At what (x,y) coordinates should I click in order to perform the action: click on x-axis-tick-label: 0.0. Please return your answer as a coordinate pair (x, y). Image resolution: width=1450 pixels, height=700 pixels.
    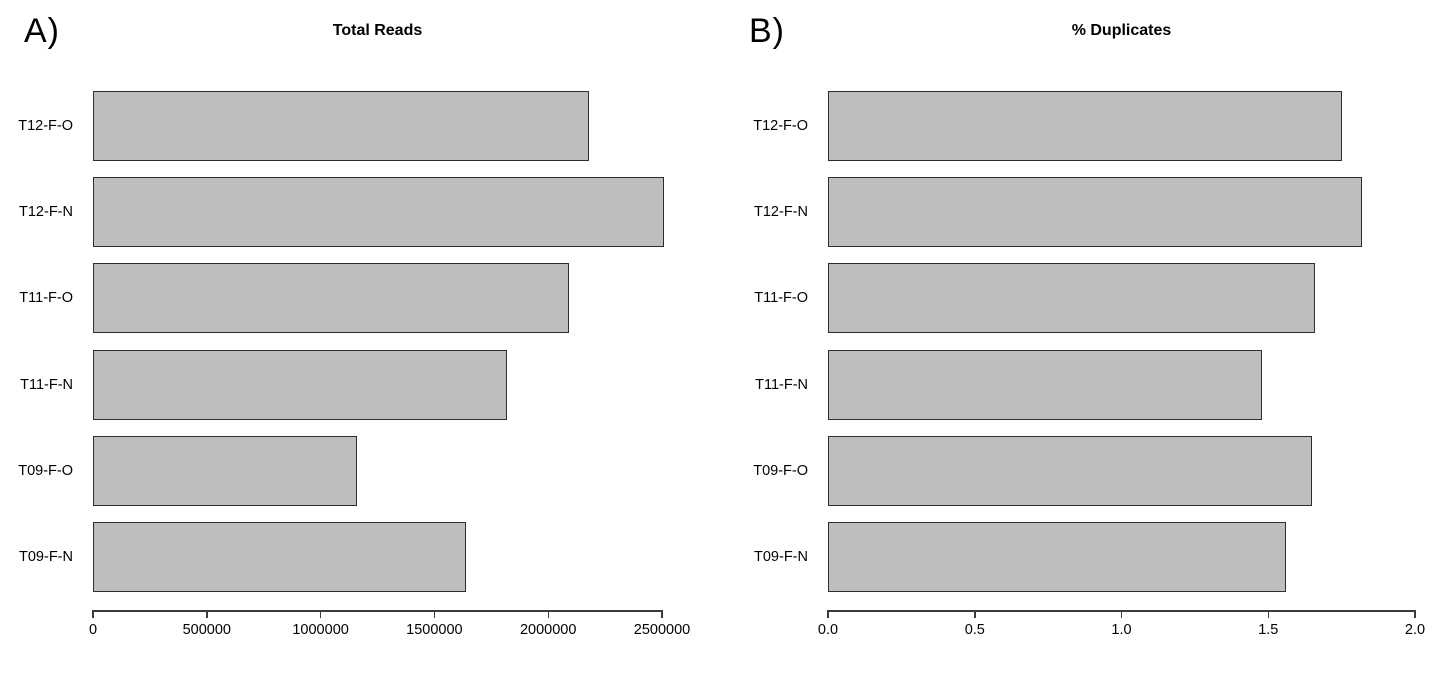
    Looking at the image, I should click on (828, 630).